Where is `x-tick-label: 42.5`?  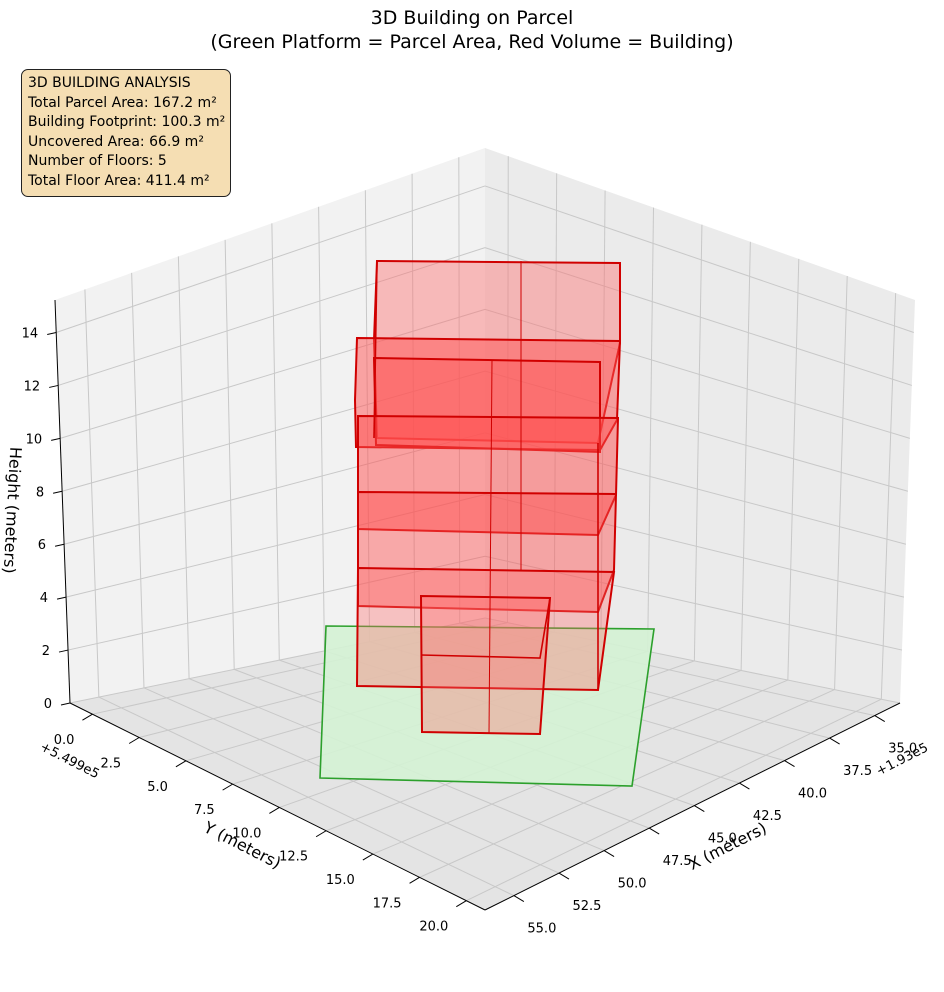
x-tick-label: 42.5 is located at coordinates (767, 816).